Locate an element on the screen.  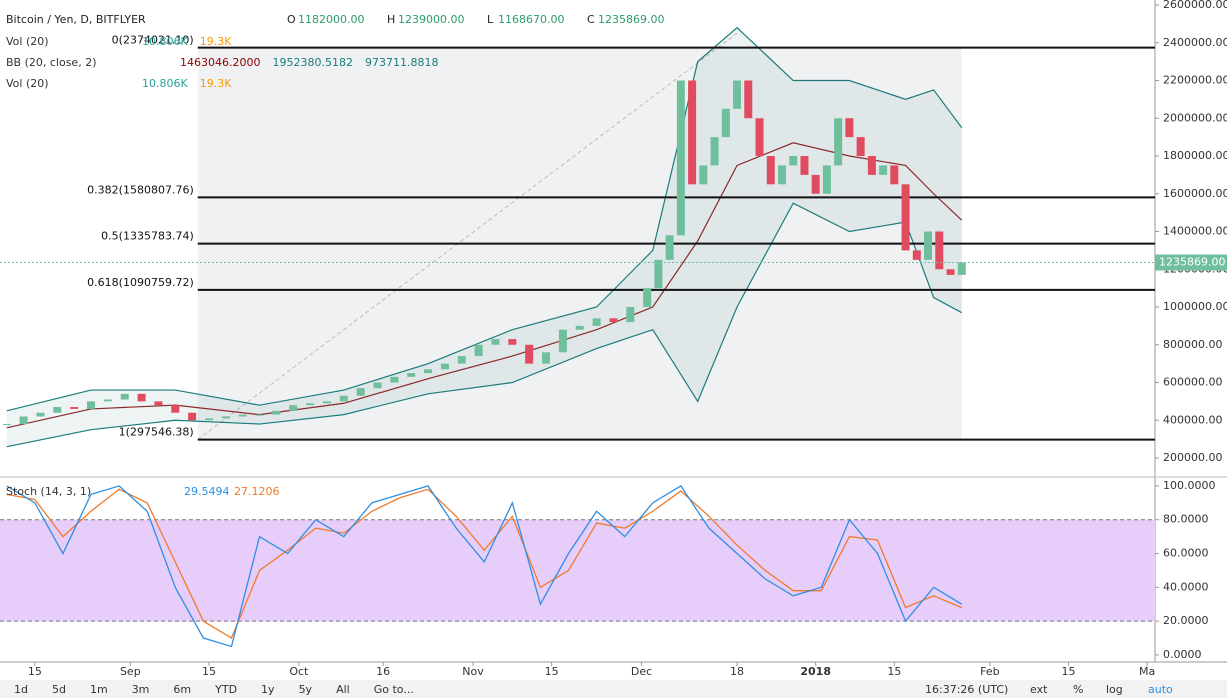
stoch-tick-label: 60.0000 is located at coordinates (1186, 553).